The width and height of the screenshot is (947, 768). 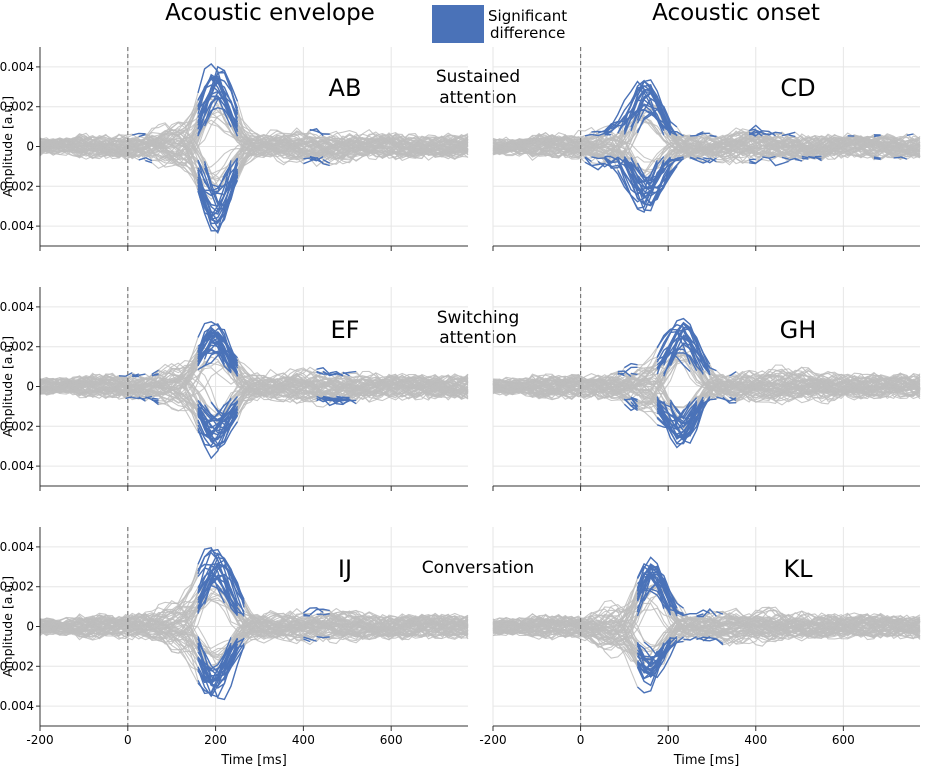 What do you see at coordinates (478, 318) in the screenshot?
I see `row-label-switching-line1: Switching` at bounding box center [478, 318].